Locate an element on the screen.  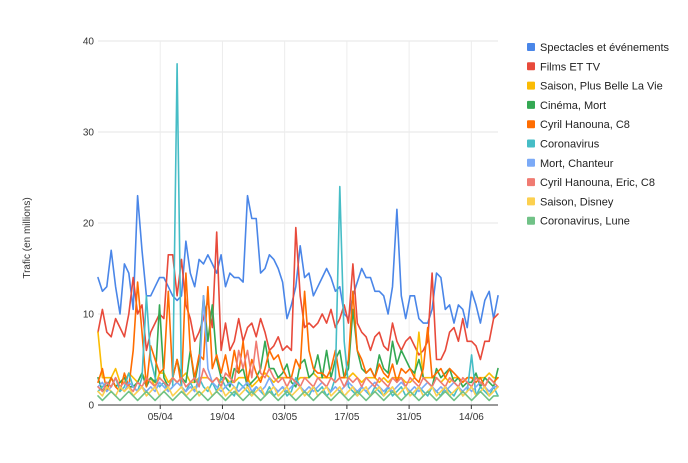
x-tick-label: 17/05 is located at coordinates (346, 417).